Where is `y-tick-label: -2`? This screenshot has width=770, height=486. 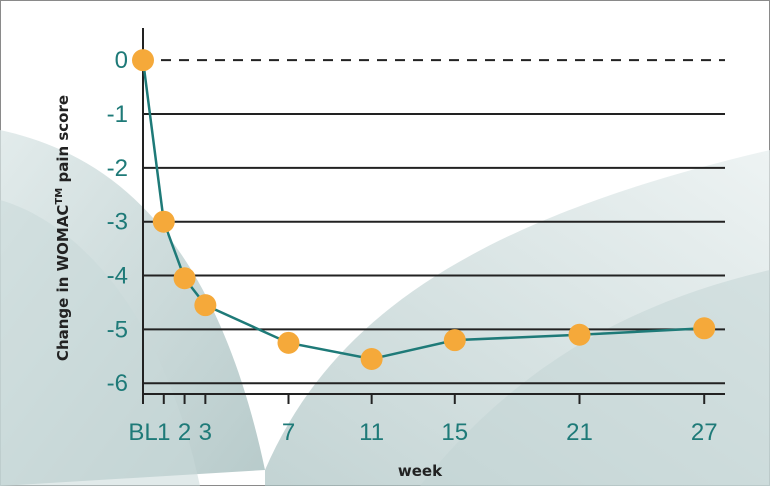
y-tick-label: -2 is located at coordinates (117, 168).